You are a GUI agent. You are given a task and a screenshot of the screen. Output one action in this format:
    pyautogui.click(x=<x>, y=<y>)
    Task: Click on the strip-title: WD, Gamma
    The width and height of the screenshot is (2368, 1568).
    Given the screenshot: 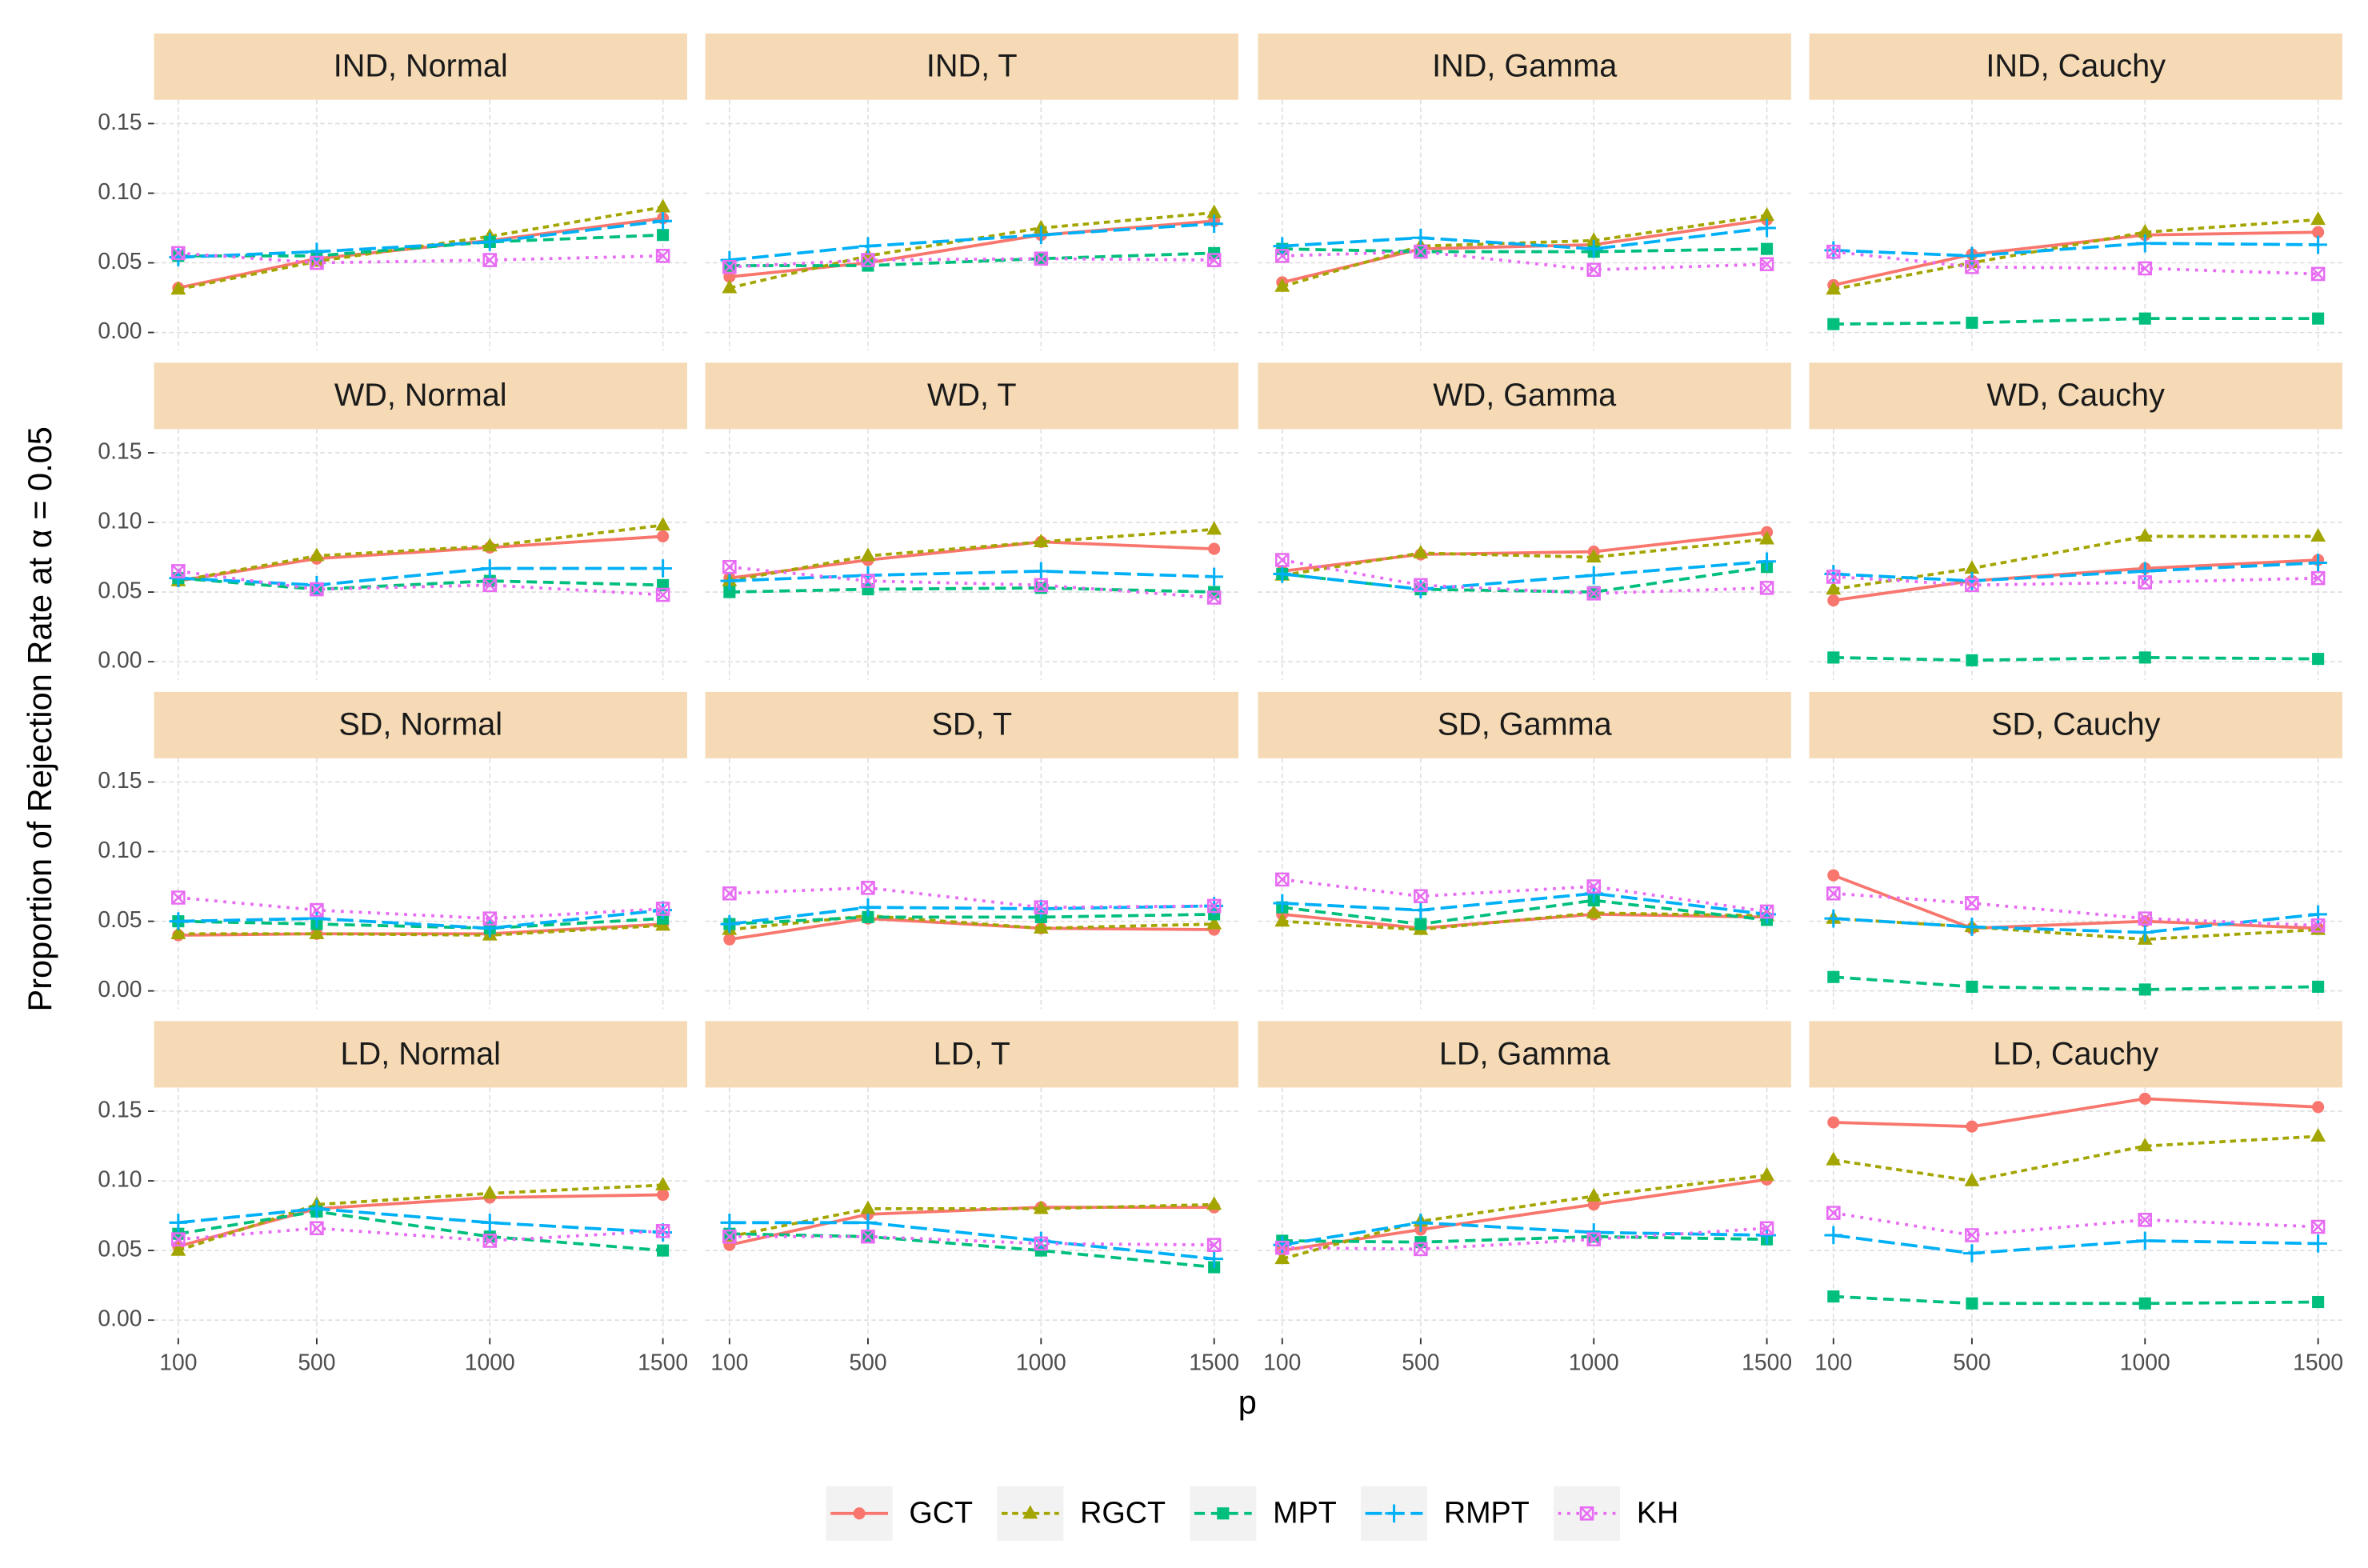 What is the action you would take?
    pyautogui.click(x=1525, y=395)
    